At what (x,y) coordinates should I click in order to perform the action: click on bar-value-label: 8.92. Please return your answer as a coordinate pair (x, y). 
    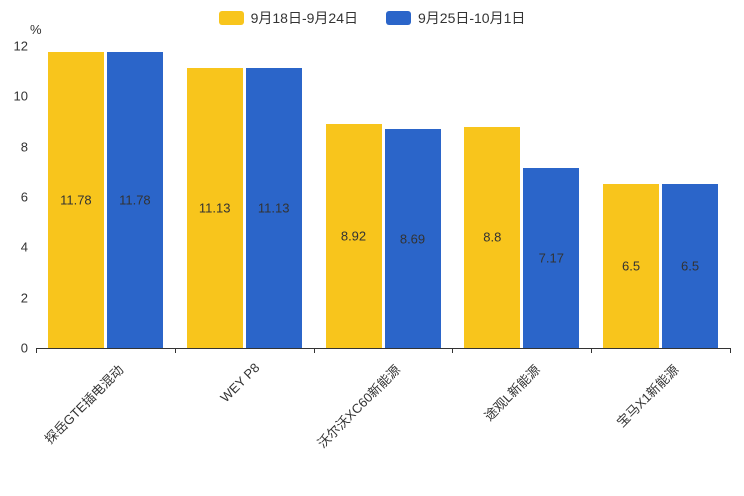
    Looking at the image, I should click on (353, 236).